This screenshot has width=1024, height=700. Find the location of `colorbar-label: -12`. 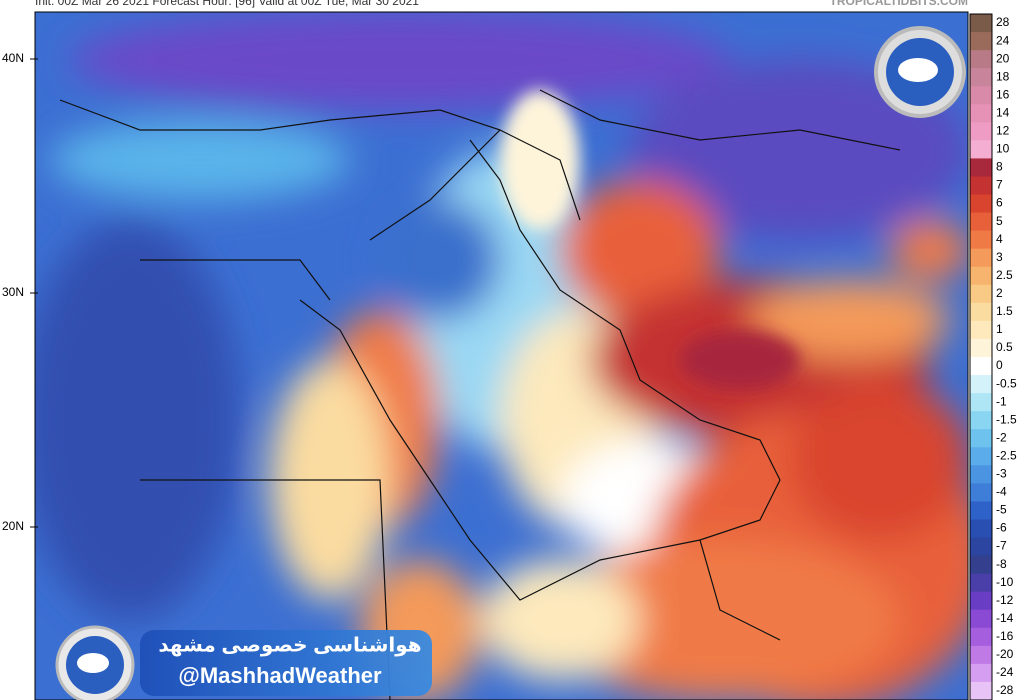

colorbar-label: -12 is located at coordinates (1005, 600).